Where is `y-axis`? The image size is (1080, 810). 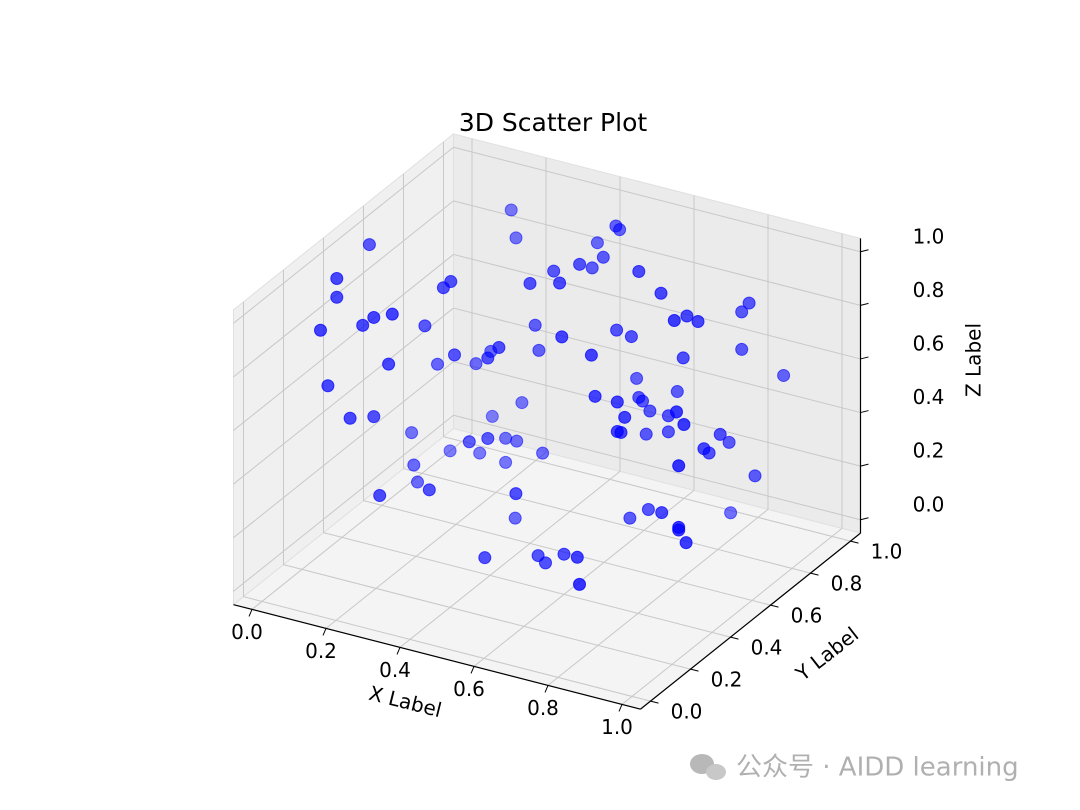
y-axis is located at coordinates (750, 621).